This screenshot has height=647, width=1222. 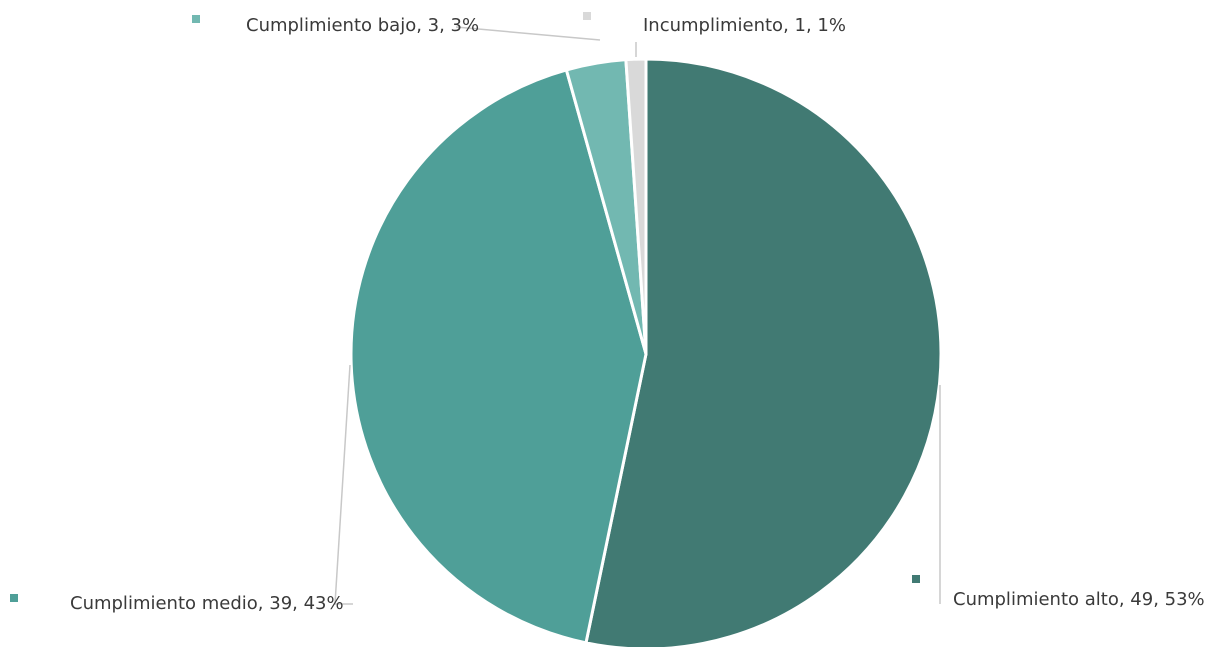 What do you see at coordinates (744, 25) in the screenshot?
I see `data-label-incumplimiento: Incumplimiento, 1, 1%` at bounding box center [744, 25].